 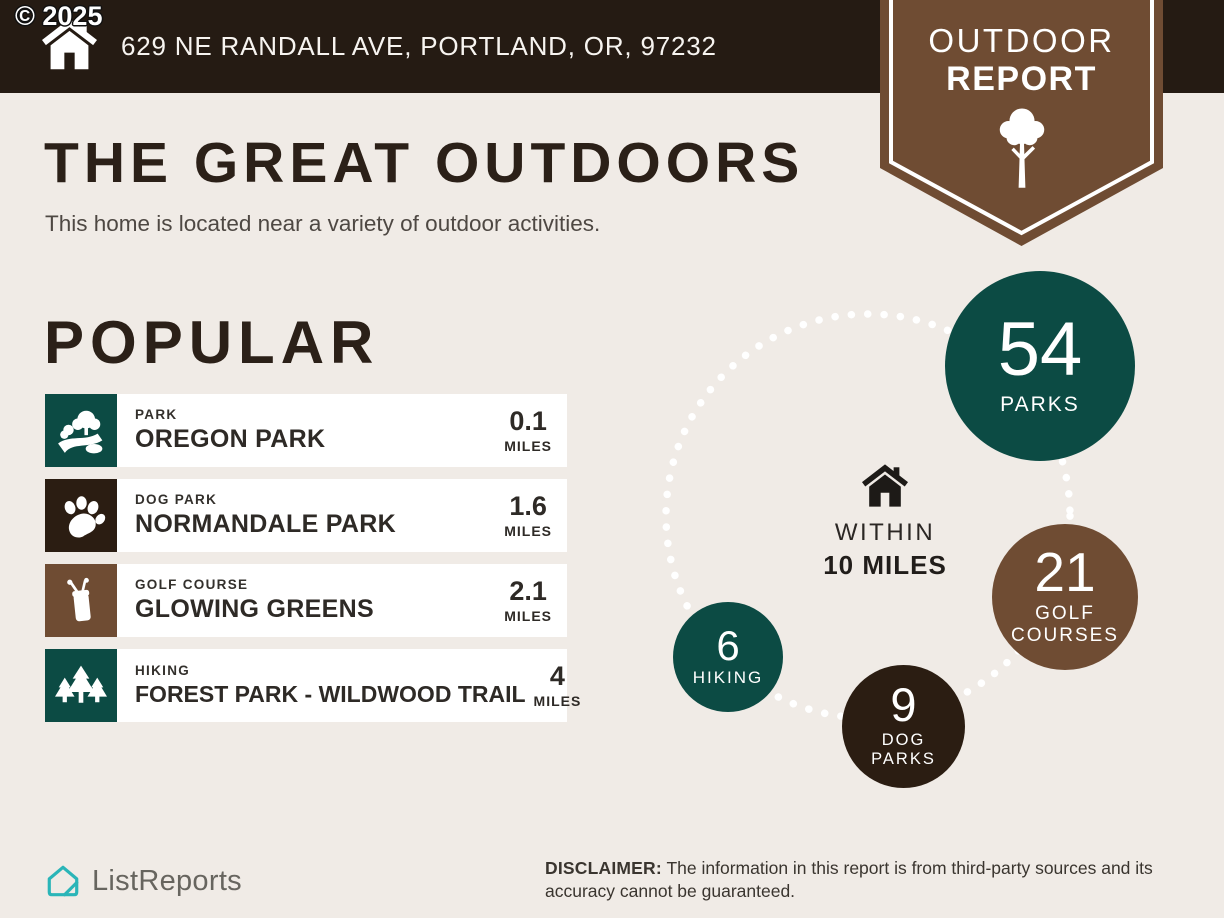 I want to click on list-item-golf-course: GOLF COURSE GLOWING GREENS 2.1 MILES, so click(x=306, y=600).